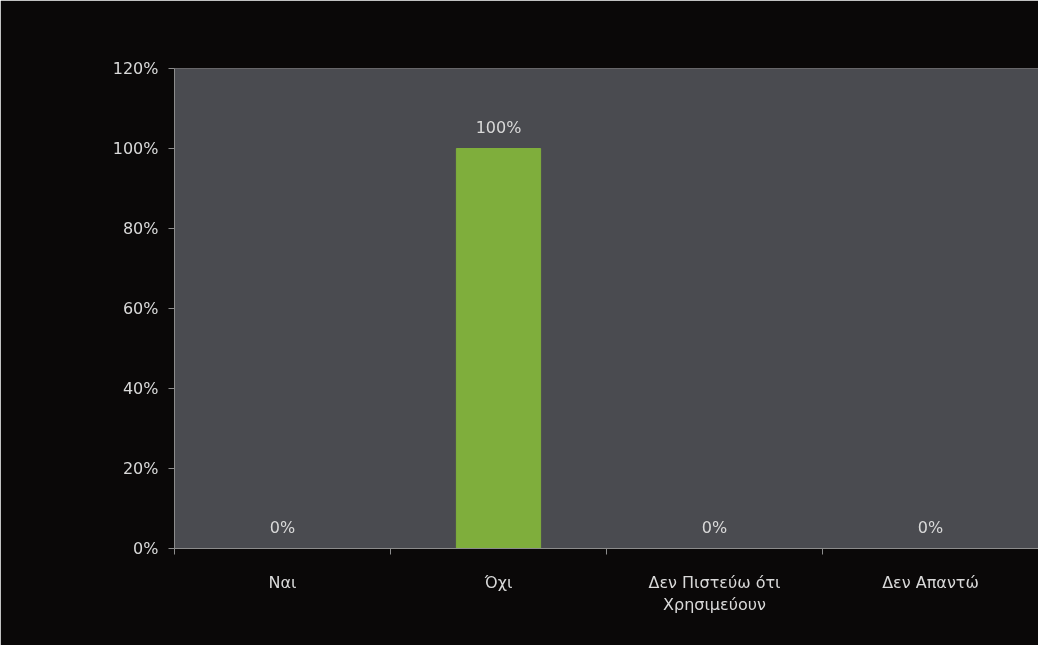  What do you see at coordinates (140, 308) in the screenshot?
I see `y-tick-label: 60%` at bounding box center [140, 308].